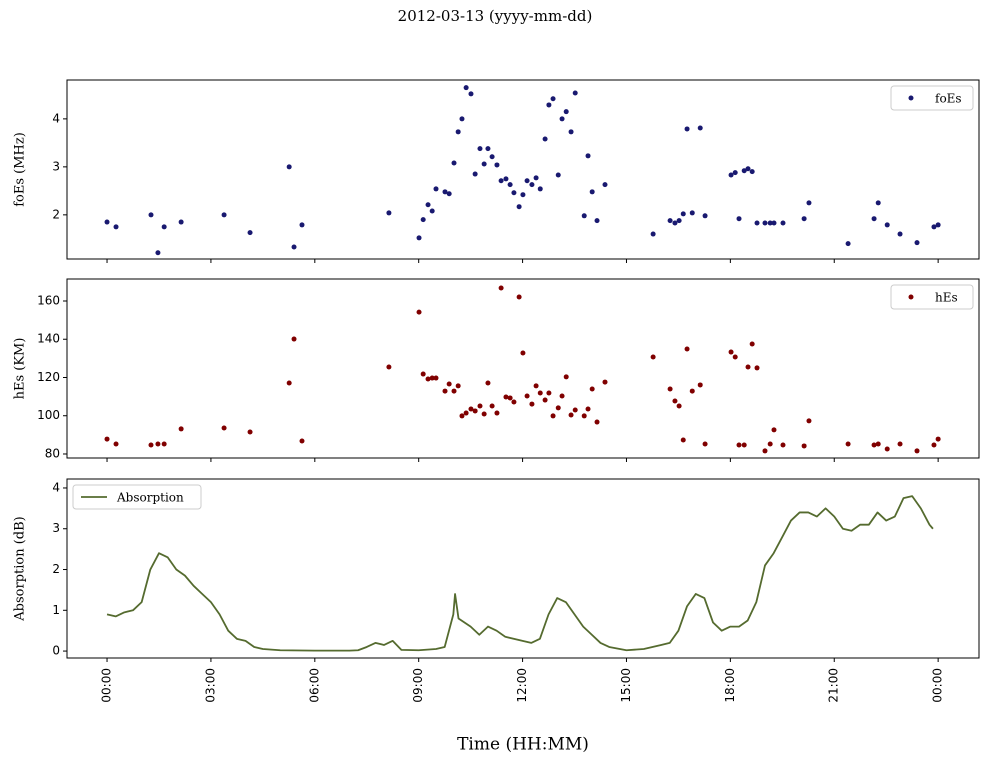  I want to click on y-tick-label: 120, so click(48, 377).